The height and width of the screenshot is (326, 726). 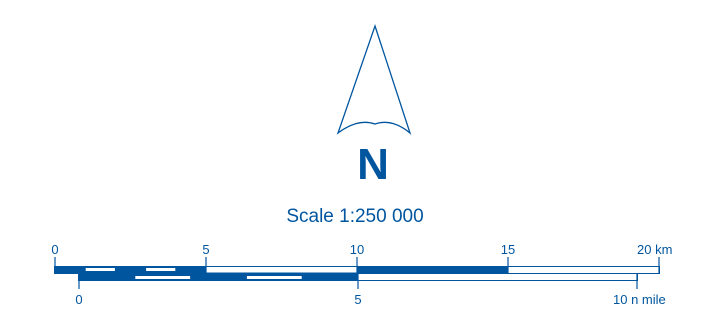 I want to click on km-scale-bar: 0 5 10 15 20 km, so click(x=361, y=258).